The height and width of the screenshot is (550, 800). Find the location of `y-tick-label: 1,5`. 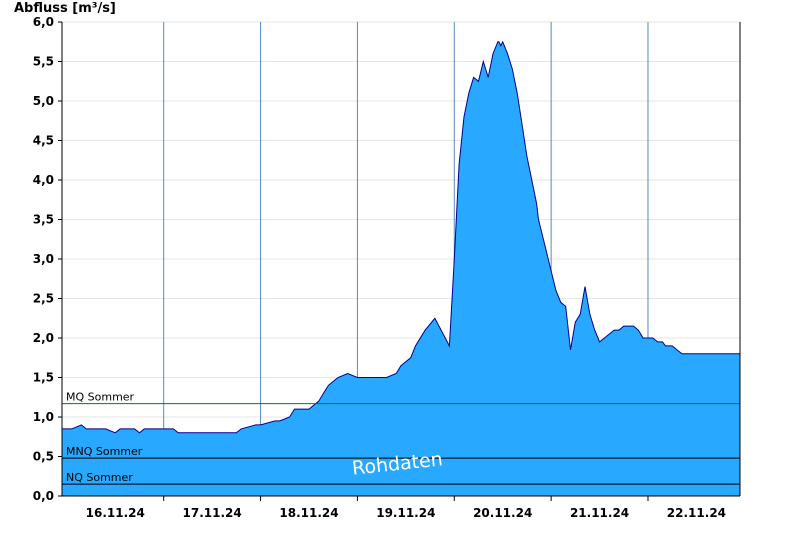

y-tick-label: 1,5 is located at coordinates (43, 378).